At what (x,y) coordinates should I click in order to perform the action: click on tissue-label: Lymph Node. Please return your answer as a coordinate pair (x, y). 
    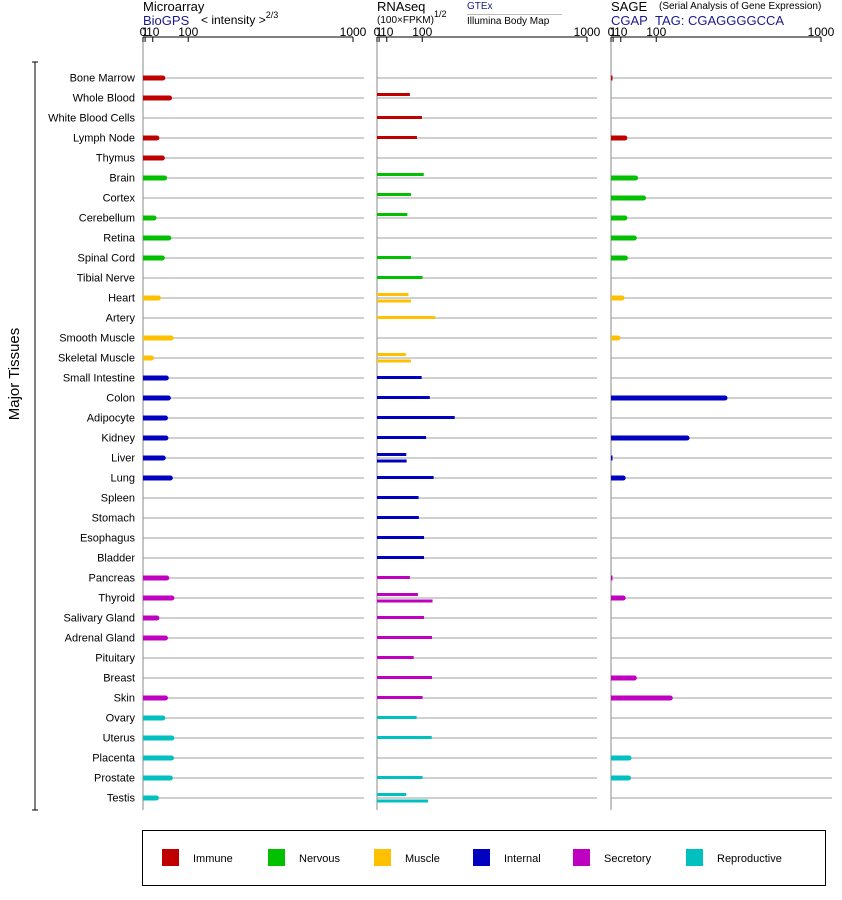
    Looking at the image, I should click on (104, 139).